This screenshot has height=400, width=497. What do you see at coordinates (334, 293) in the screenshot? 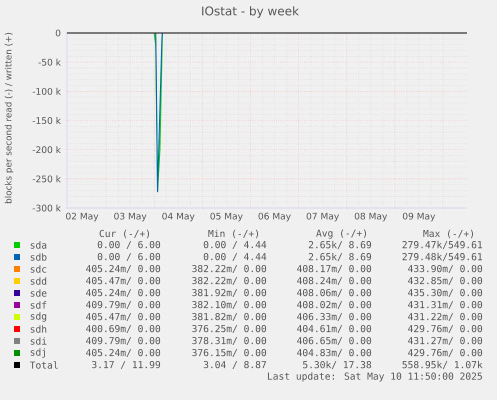
I see `text: 408.06m/ 0.00` at bounding box center [334, 293].